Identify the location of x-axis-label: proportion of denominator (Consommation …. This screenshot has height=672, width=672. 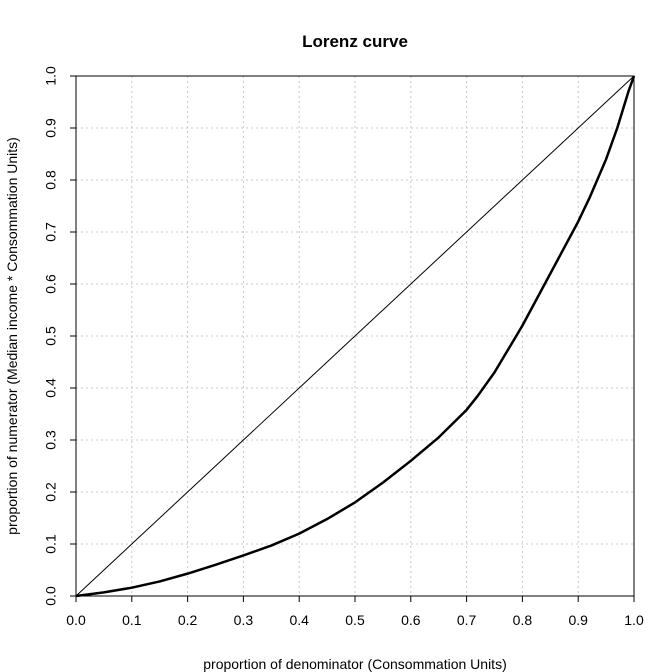
(354, 664).